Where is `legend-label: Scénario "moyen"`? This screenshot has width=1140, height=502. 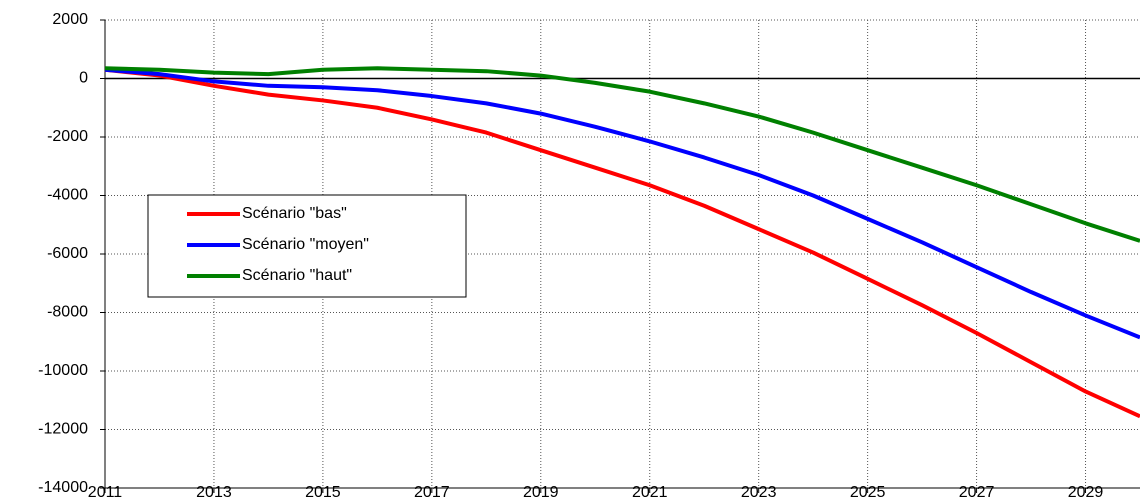 legend-label: Scénario "moyen" is located at coordinates (305, 244).